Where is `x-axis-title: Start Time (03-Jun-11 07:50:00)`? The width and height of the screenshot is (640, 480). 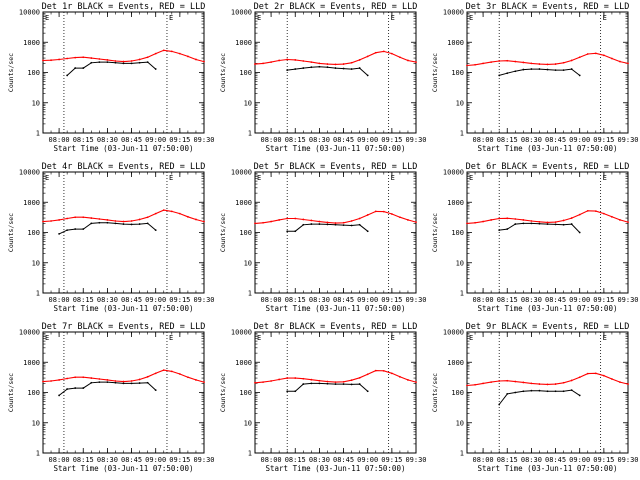 x-axis-title: Start Time (03-Jun-11 07:50:00) is located at coordinates (548, 148).